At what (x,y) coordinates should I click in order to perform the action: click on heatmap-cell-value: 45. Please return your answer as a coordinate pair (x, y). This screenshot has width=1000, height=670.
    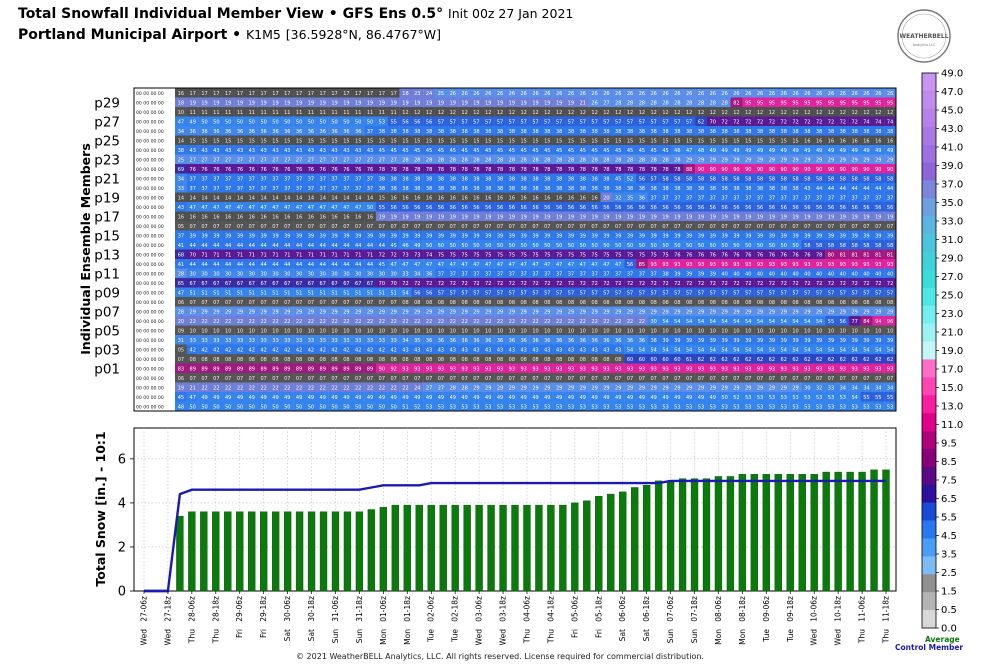
    Looking at the image, I should click on (583, 151).